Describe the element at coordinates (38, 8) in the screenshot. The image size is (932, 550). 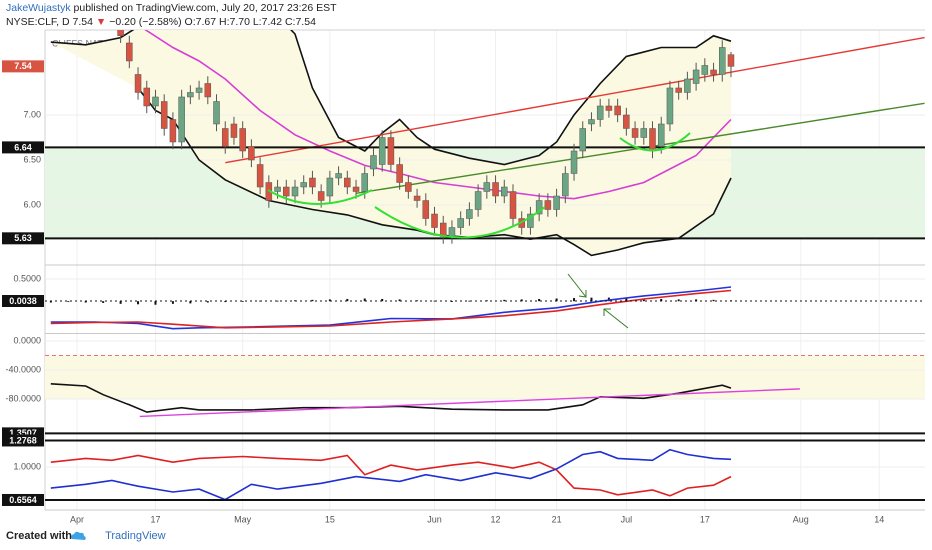
I see `author: JakeWujastyk` at that location.